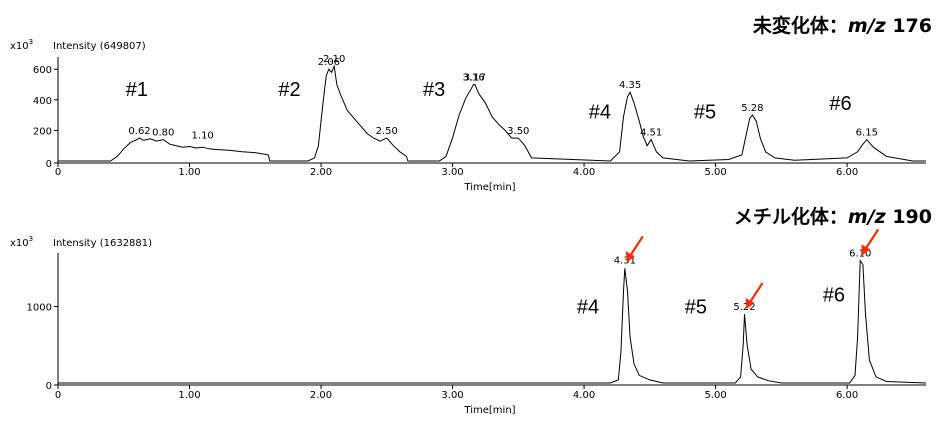  I want to click on peak-label: 3.17, so click(475, 78).